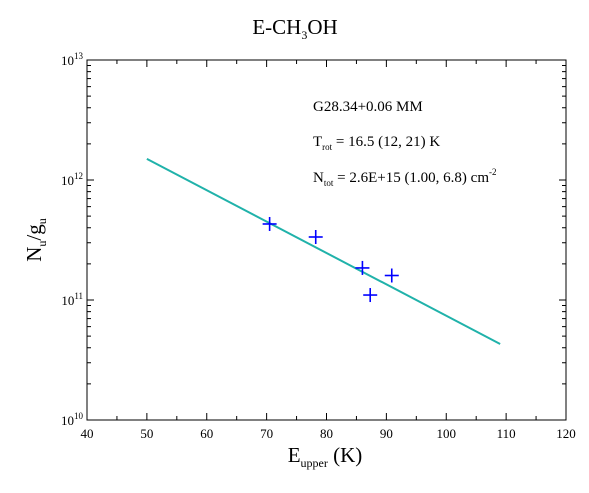 The height and width of the screenshot is (493, 589). Describe the element at coordinates (493, 172) in the screenshot. I see `ntot-sup: -2` at that location.